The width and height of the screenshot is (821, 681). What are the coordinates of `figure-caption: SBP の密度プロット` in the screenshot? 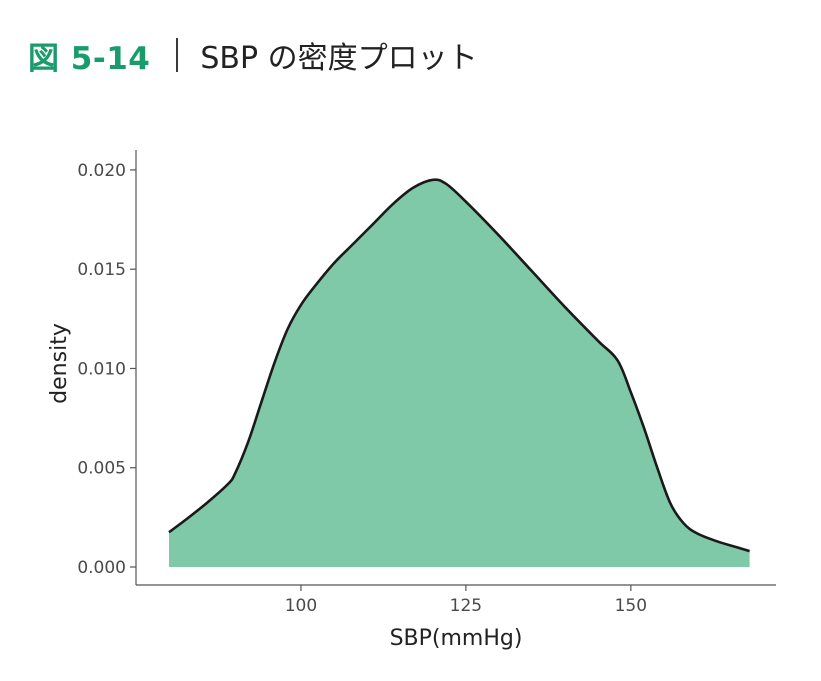 It's located at (339, 58).